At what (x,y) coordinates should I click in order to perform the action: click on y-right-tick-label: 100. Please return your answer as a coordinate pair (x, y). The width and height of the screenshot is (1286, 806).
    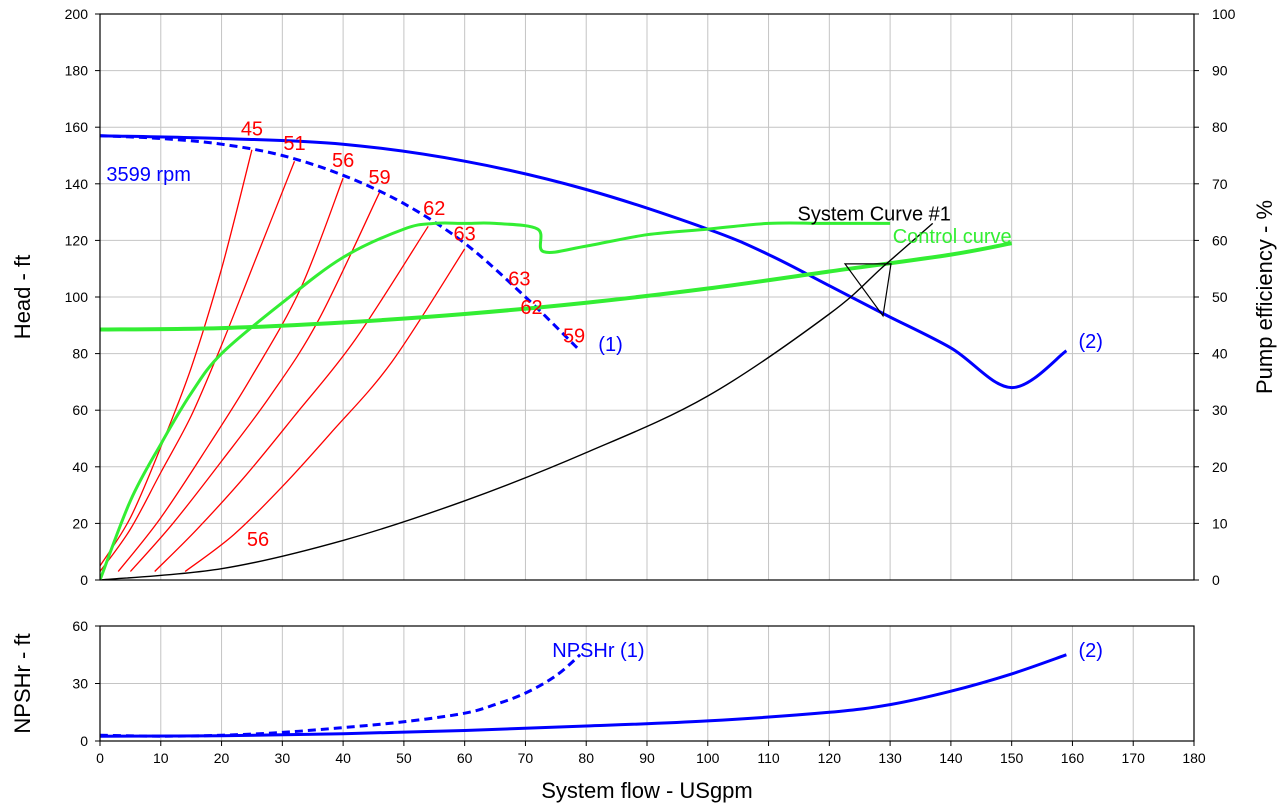
    Looking at the image, I should click on (1224, 14).